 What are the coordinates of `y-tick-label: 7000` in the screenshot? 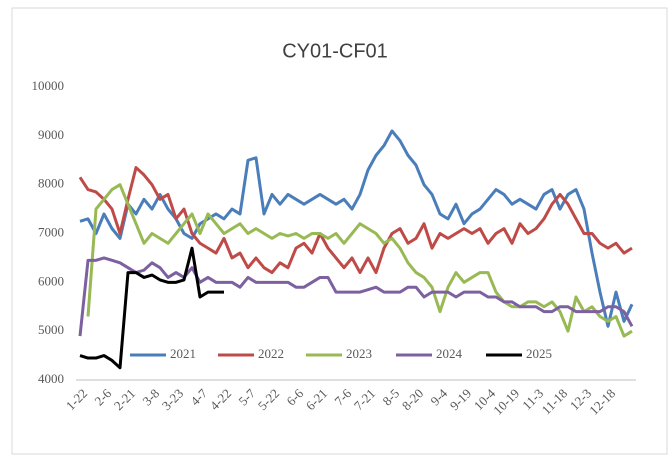 It's located at (51, 231).